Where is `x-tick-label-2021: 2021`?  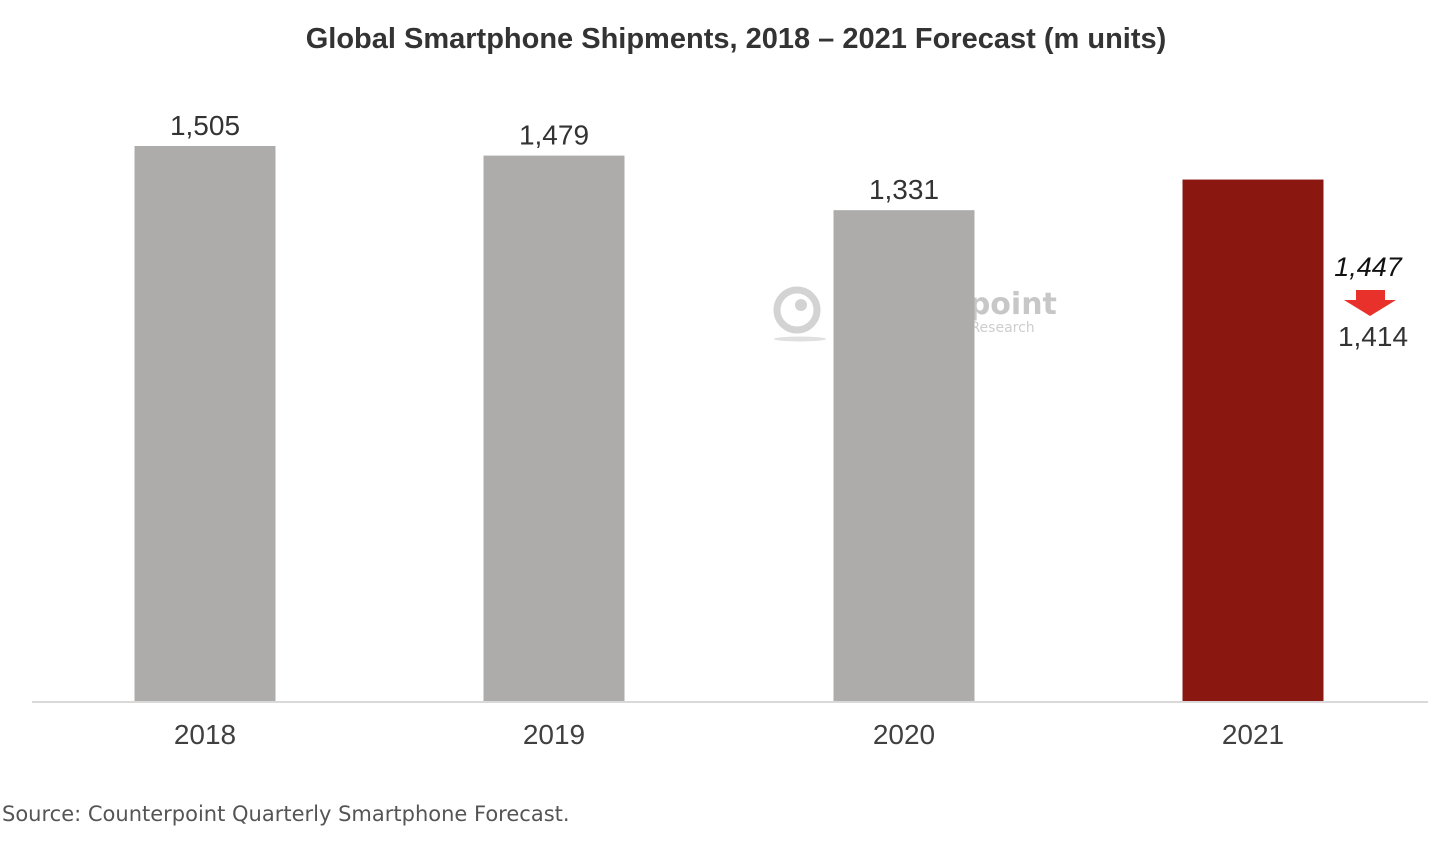 x-tick-label-2021: 2021 is located at coordinates (1253, 734).